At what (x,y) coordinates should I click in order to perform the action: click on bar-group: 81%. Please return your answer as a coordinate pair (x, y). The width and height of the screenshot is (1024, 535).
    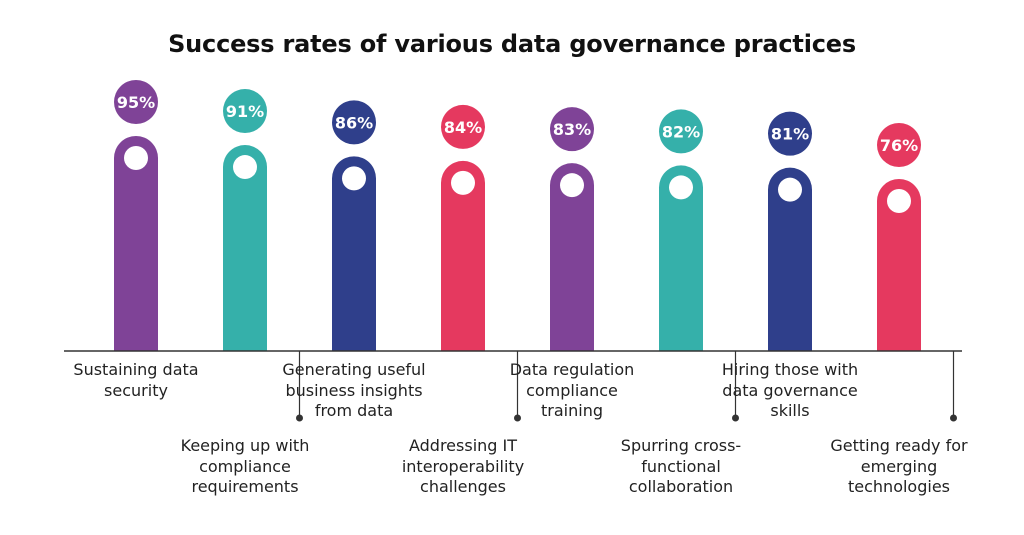
    Looking at the image, I should click on (790, 231).